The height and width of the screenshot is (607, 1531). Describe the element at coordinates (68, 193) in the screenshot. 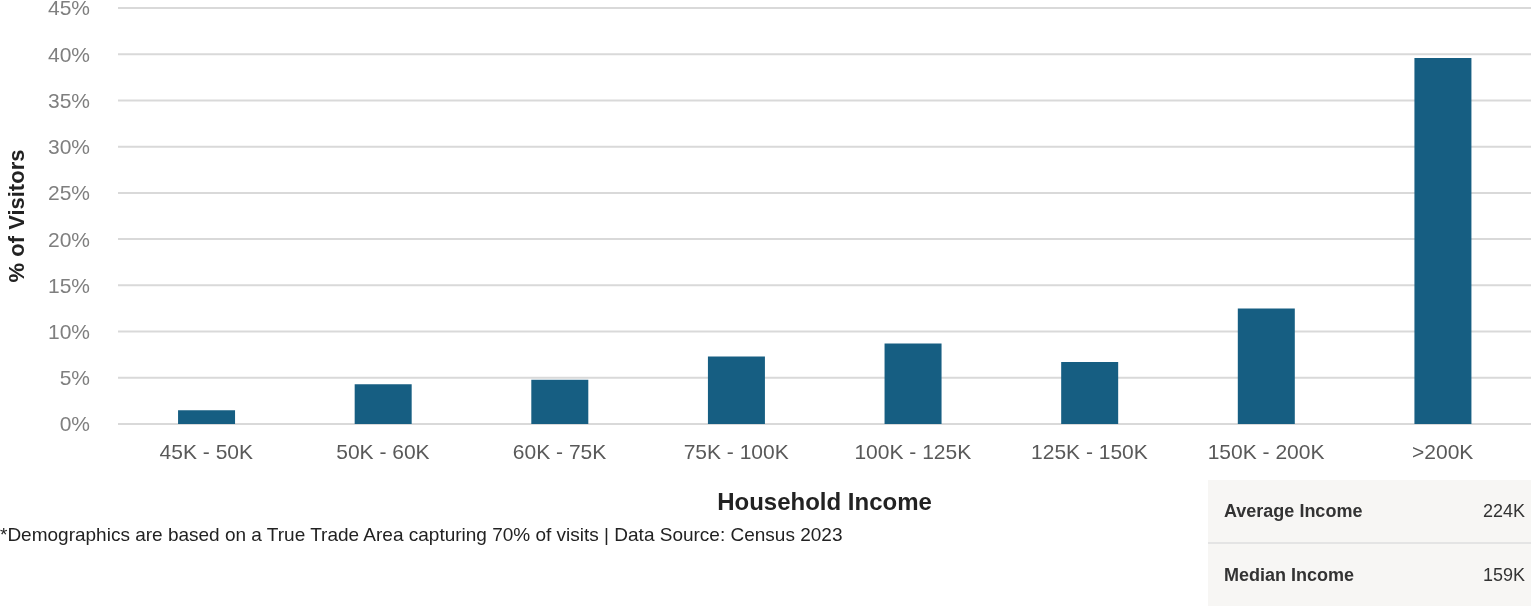

I see `y-tick-label: 25%` at that location.